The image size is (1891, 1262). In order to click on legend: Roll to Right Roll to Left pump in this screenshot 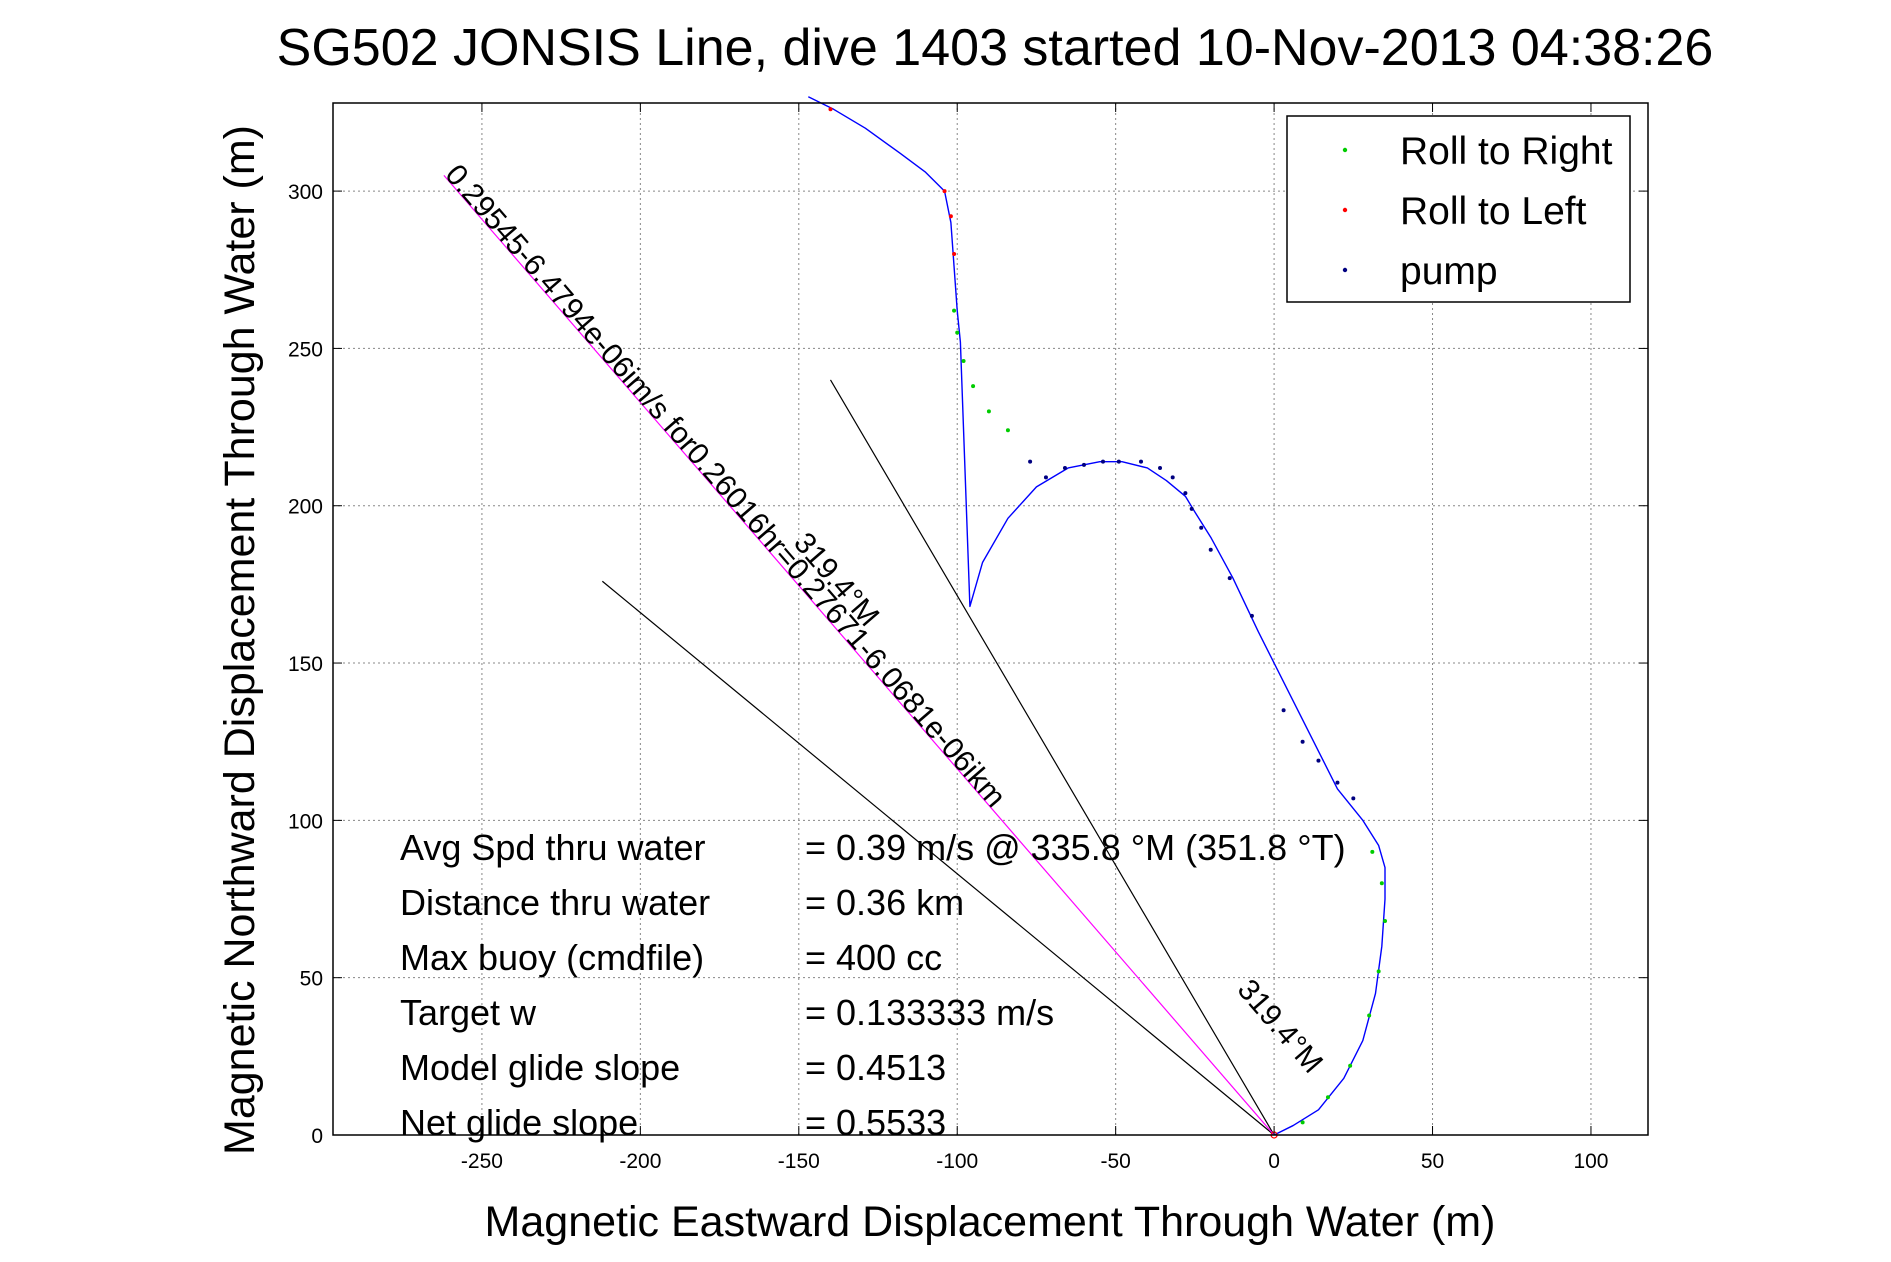, I will do `click(1458, 209)`.